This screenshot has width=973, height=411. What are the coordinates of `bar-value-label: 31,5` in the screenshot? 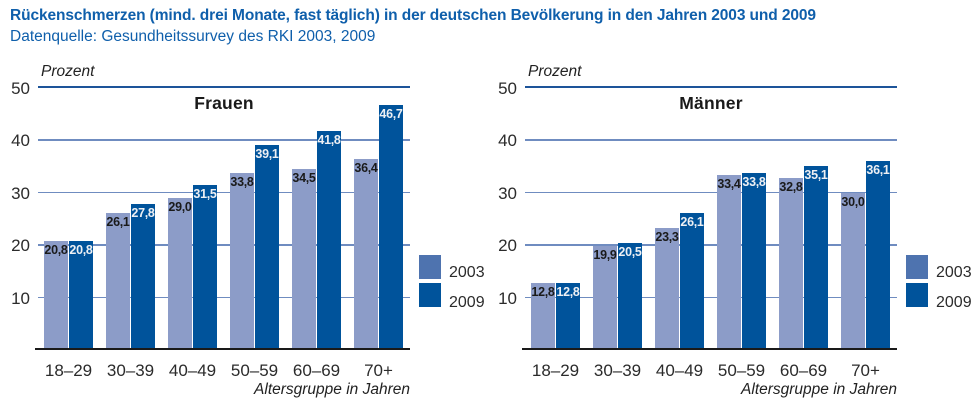 It's located at (205, 193).